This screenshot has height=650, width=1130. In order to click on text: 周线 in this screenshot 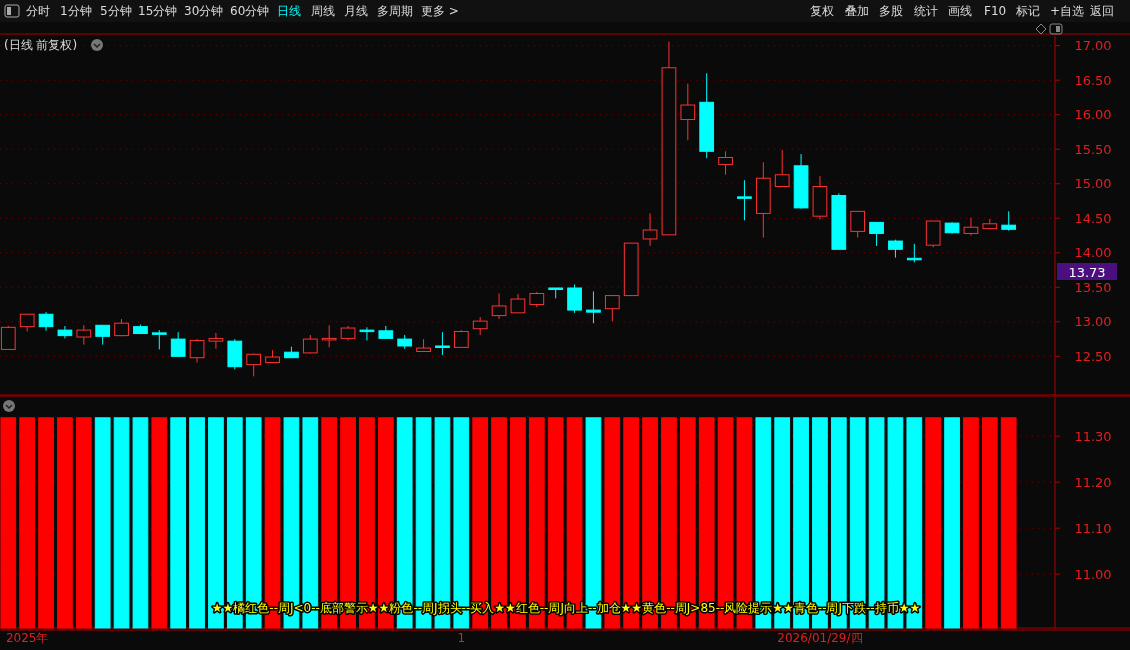, I will do `click(323, 11)`.